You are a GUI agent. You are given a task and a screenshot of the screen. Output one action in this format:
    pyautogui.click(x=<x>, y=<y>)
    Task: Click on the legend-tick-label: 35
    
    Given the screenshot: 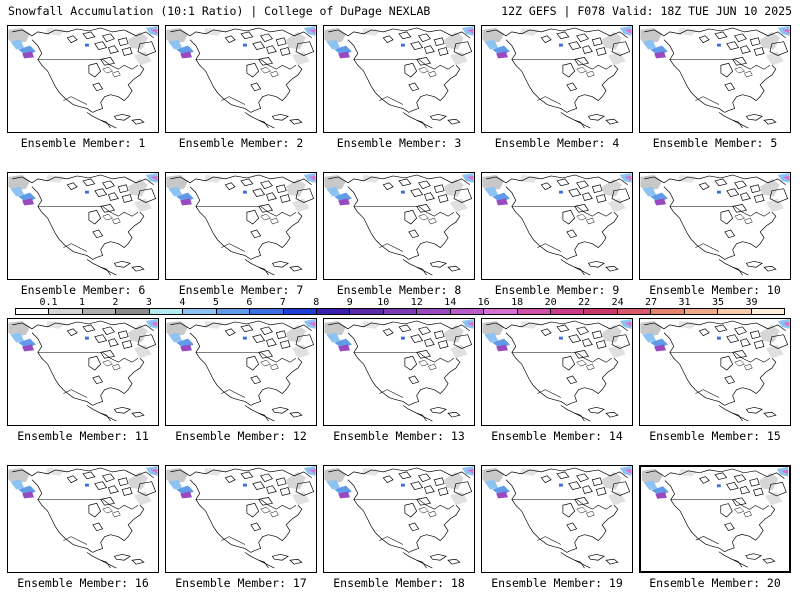 What is the action you would take?
    pyautogui.click(x=718, y=302)
    